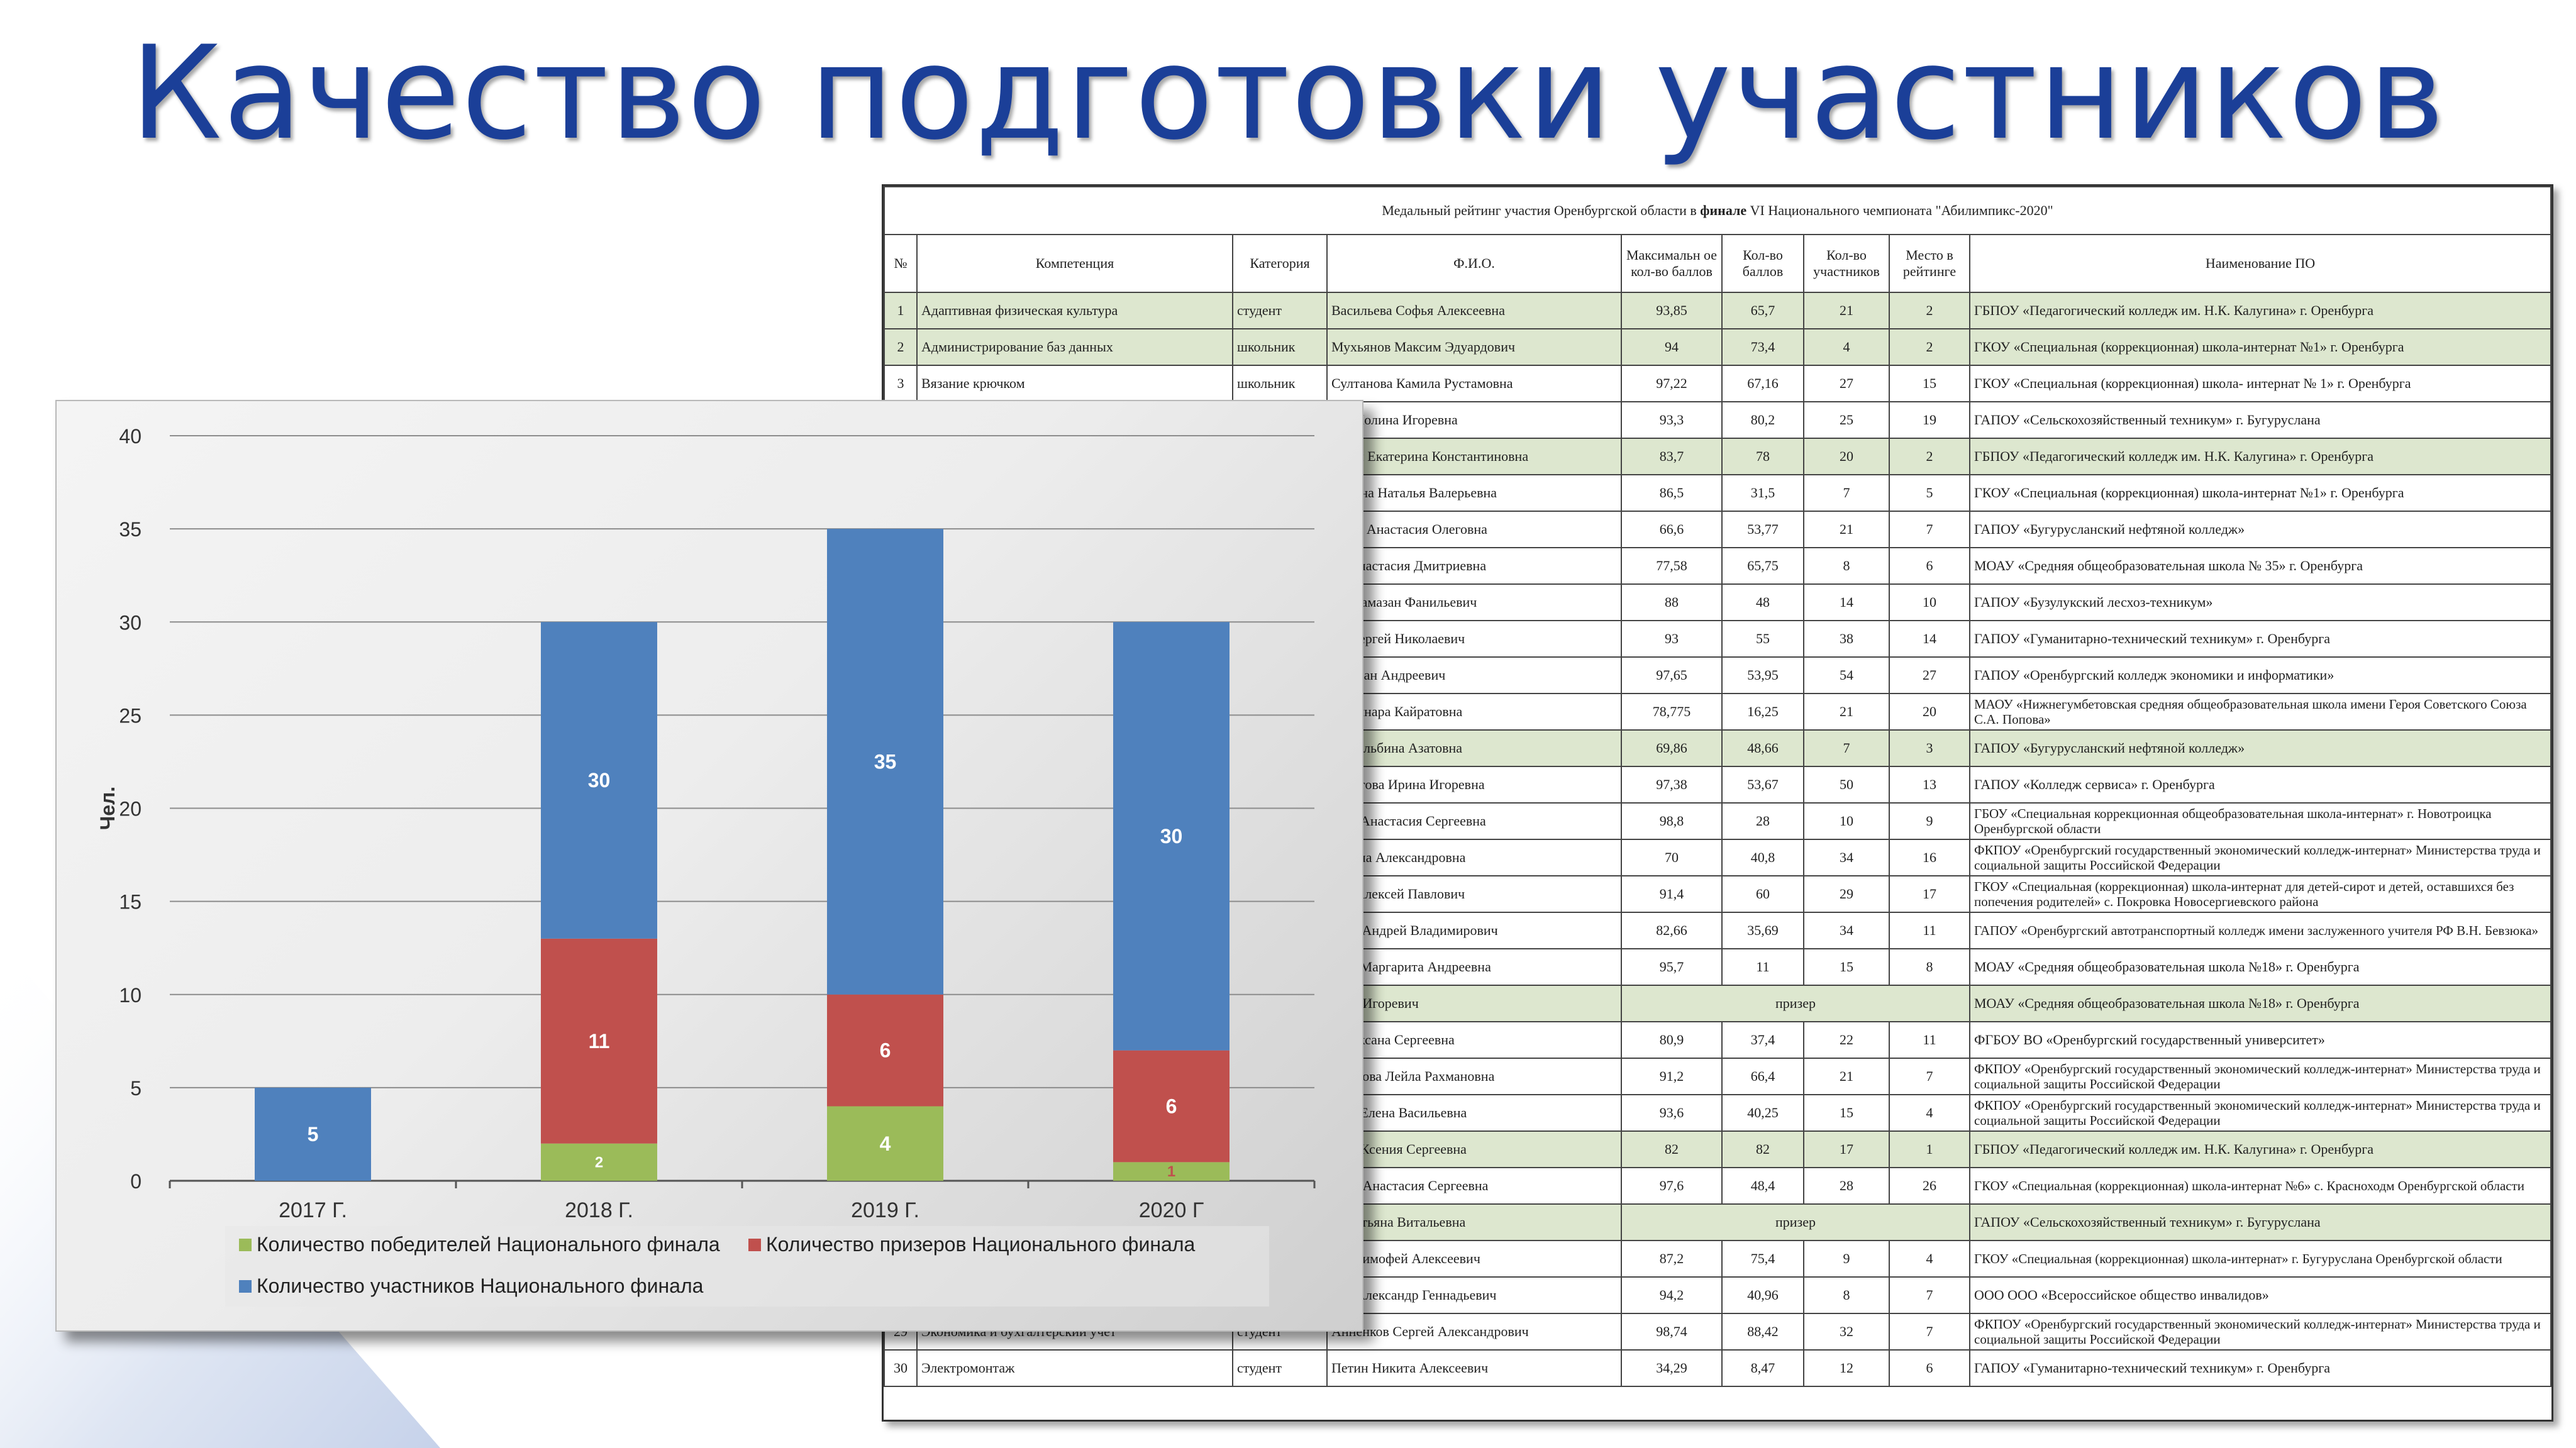  What do you see at coordinates (1846, 894) in the screenshot?
I see `cell-participants: 29` at bounding box center [1846, 894].